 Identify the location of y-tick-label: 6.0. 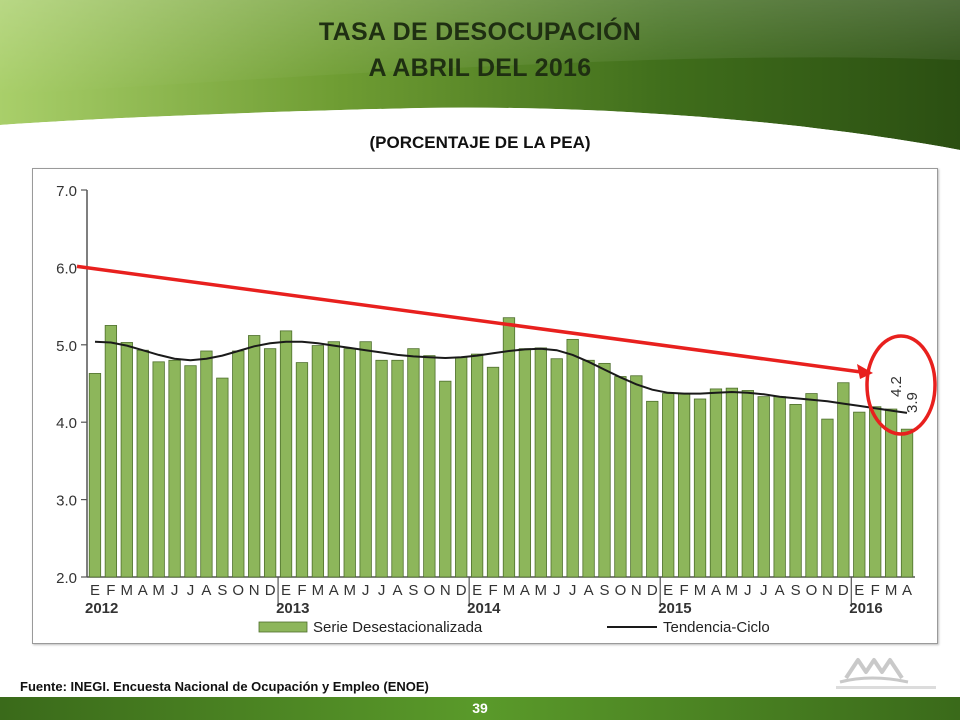
(66, 268).